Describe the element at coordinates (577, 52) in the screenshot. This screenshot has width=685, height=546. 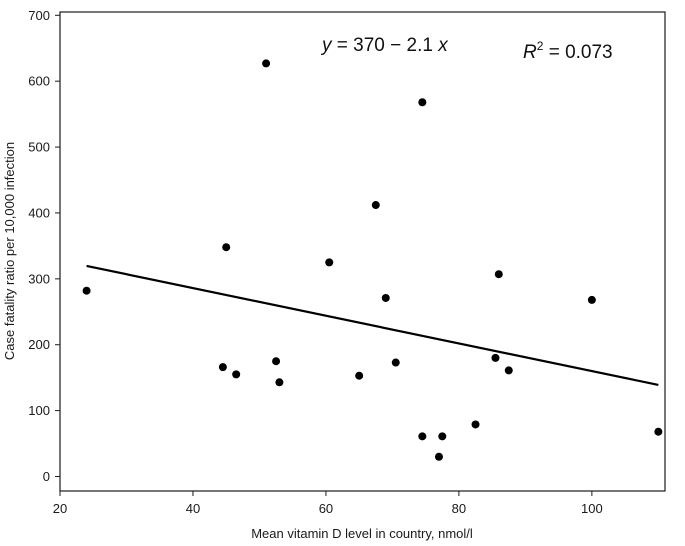
I see `r-squared-value: = 0.073` at that location.